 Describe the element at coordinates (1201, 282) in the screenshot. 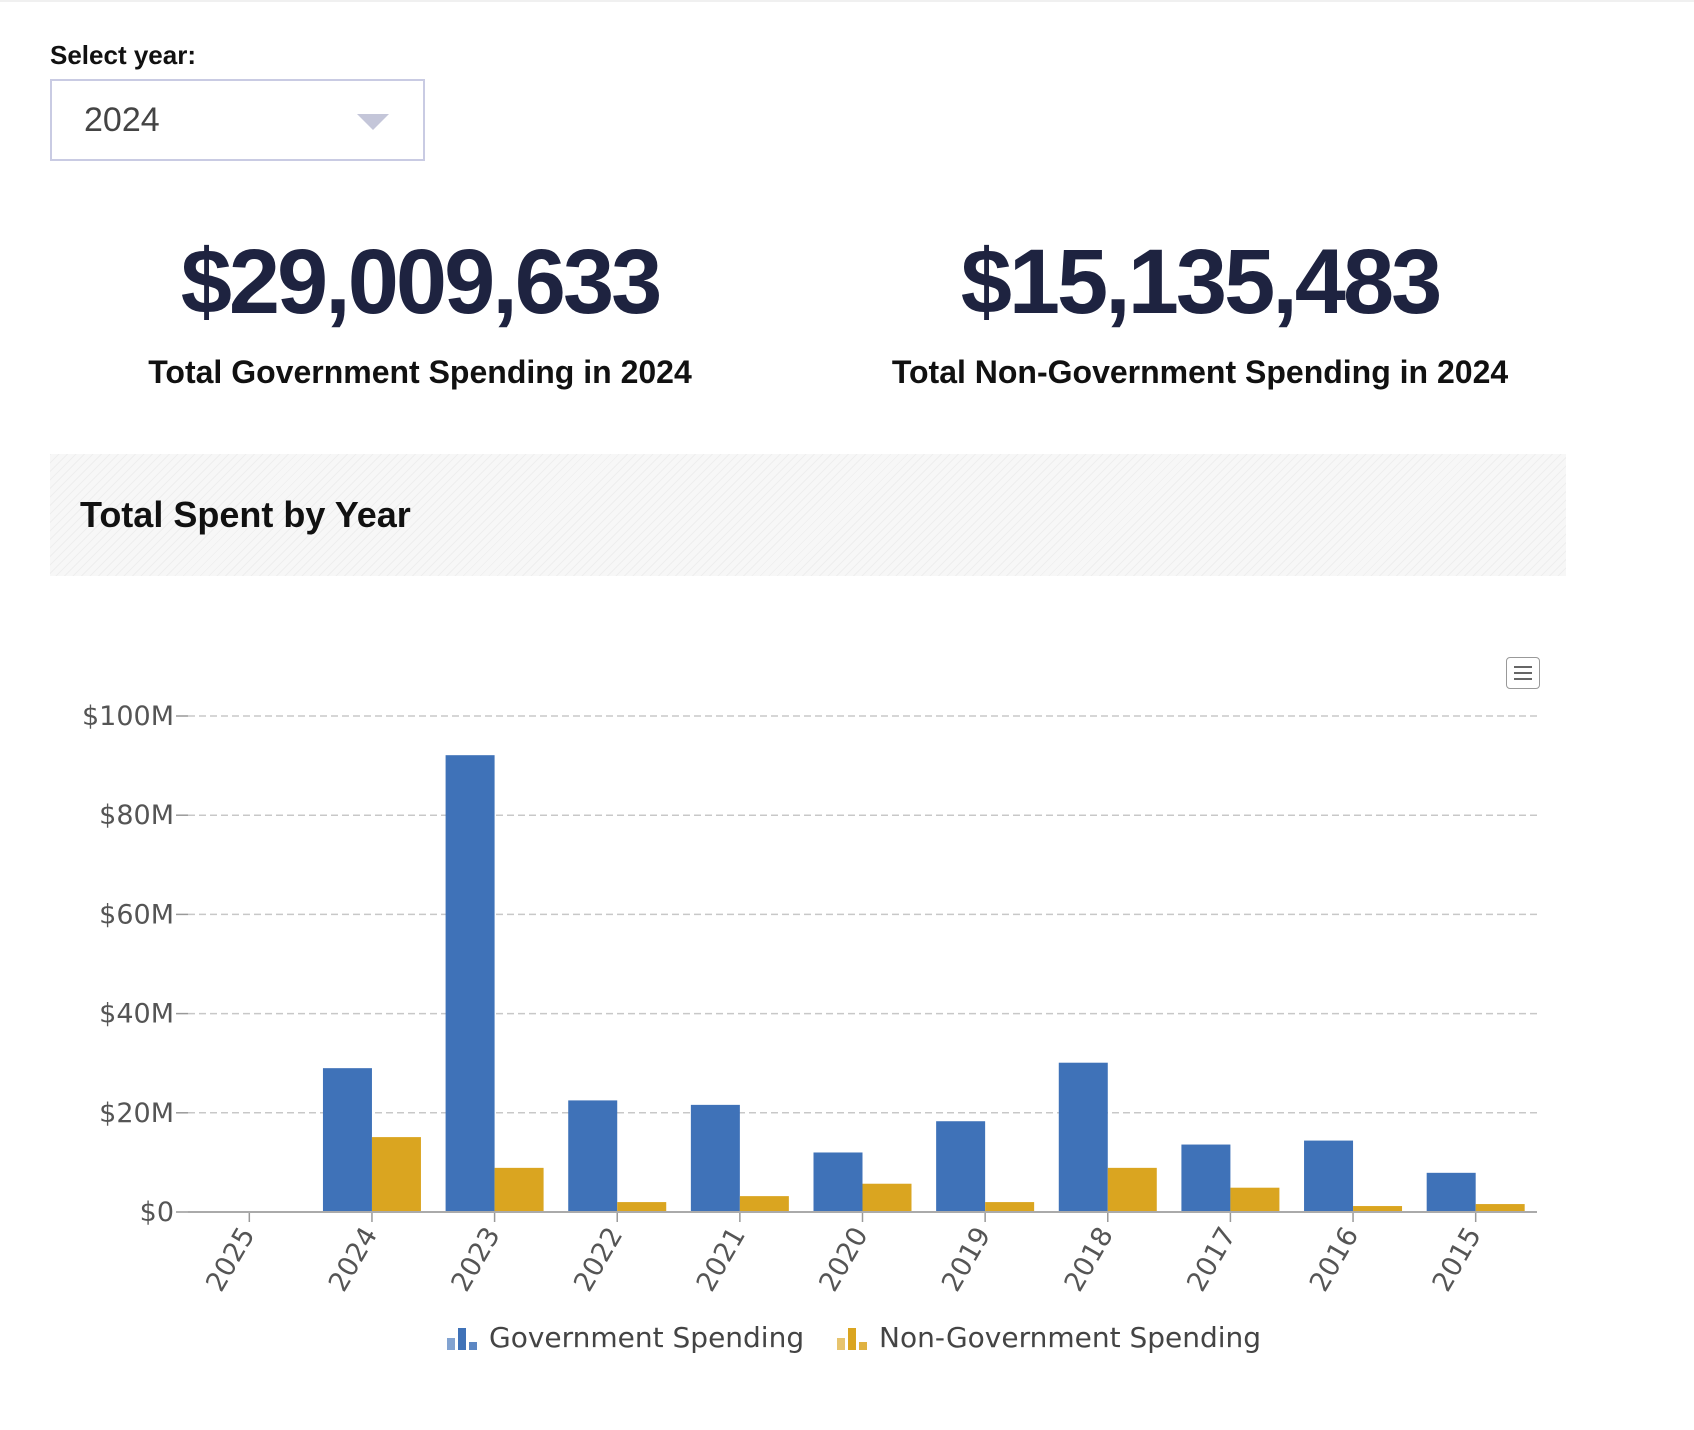

I see `non-government-spending-total: $15,135,483` at that location.